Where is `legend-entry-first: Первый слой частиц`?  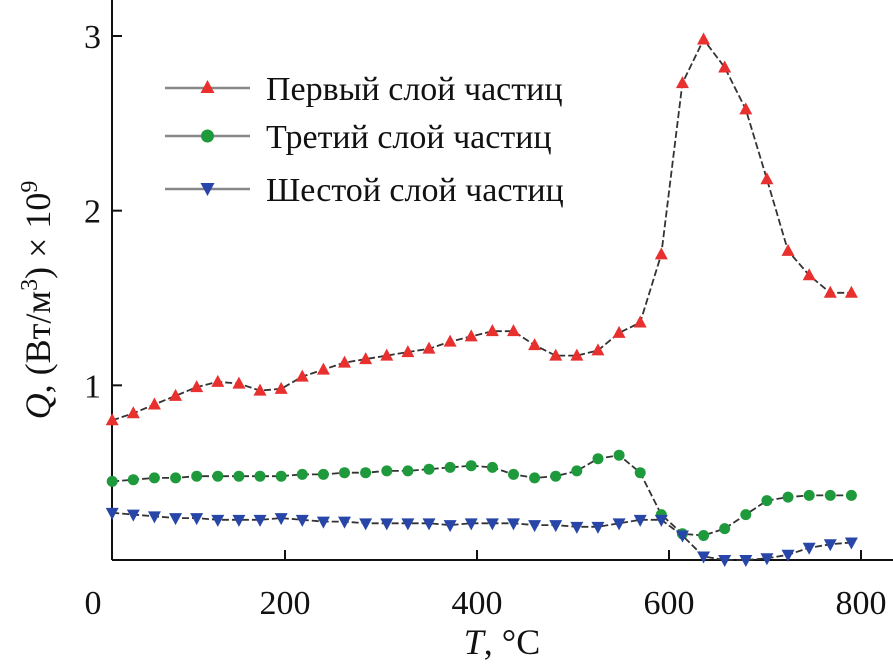
legend-entry-first: Первый слой частиц is located at coordinates (364, 89).